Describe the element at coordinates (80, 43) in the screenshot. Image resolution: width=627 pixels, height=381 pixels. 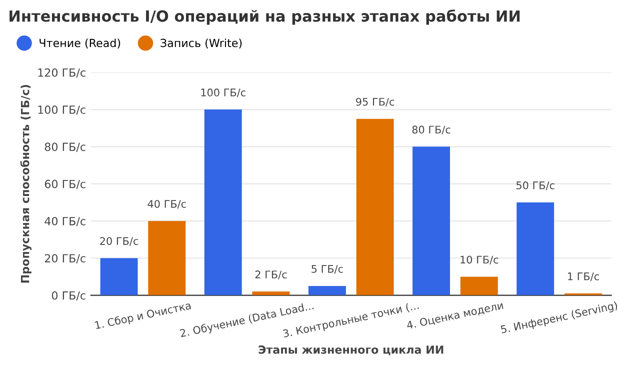
I see `legend-label: Чтение (Read)` at that location.